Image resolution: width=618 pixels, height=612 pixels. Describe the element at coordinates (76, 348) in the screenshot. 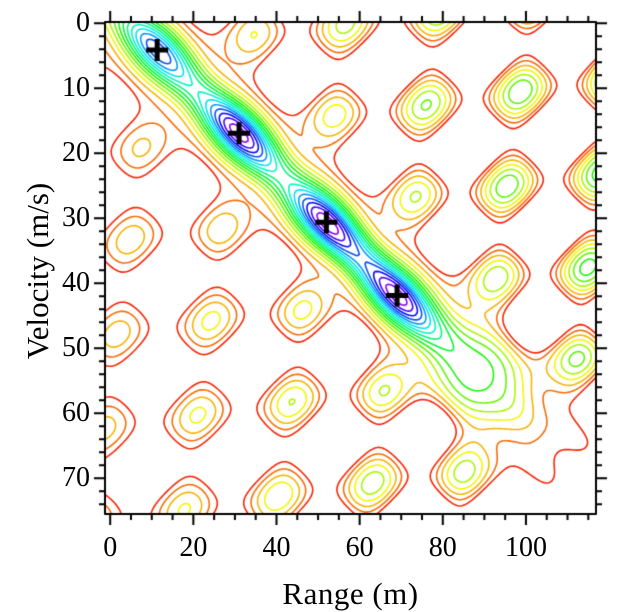

I see `y-tick-label: 50` at that location.